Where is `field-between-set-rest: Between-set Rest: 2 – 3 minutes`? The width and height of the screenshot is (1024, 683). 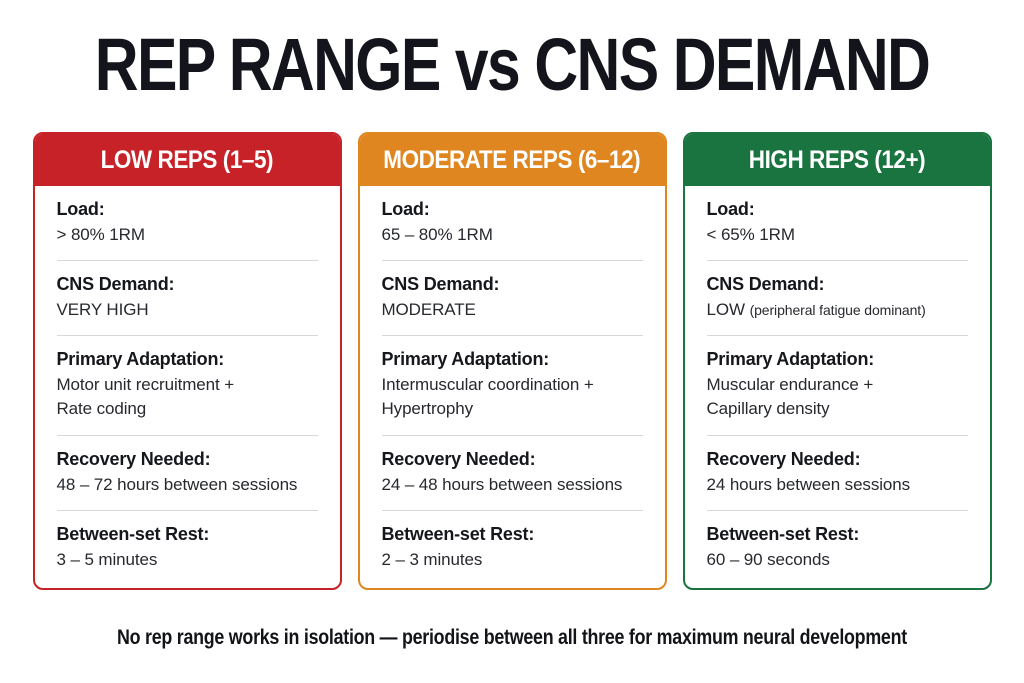
field-between-set-rest: Between-set Rest: 2 – 3 minutes is located at coordinates (517, 548).